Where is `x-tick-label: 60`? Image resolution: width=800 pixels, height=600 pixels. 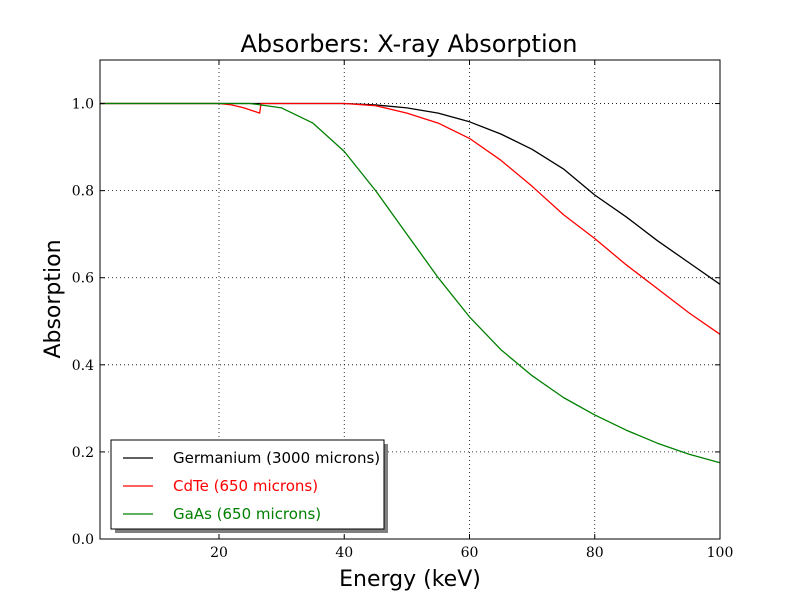 x-tick-label: 60 is located at coordinates (470, 553).